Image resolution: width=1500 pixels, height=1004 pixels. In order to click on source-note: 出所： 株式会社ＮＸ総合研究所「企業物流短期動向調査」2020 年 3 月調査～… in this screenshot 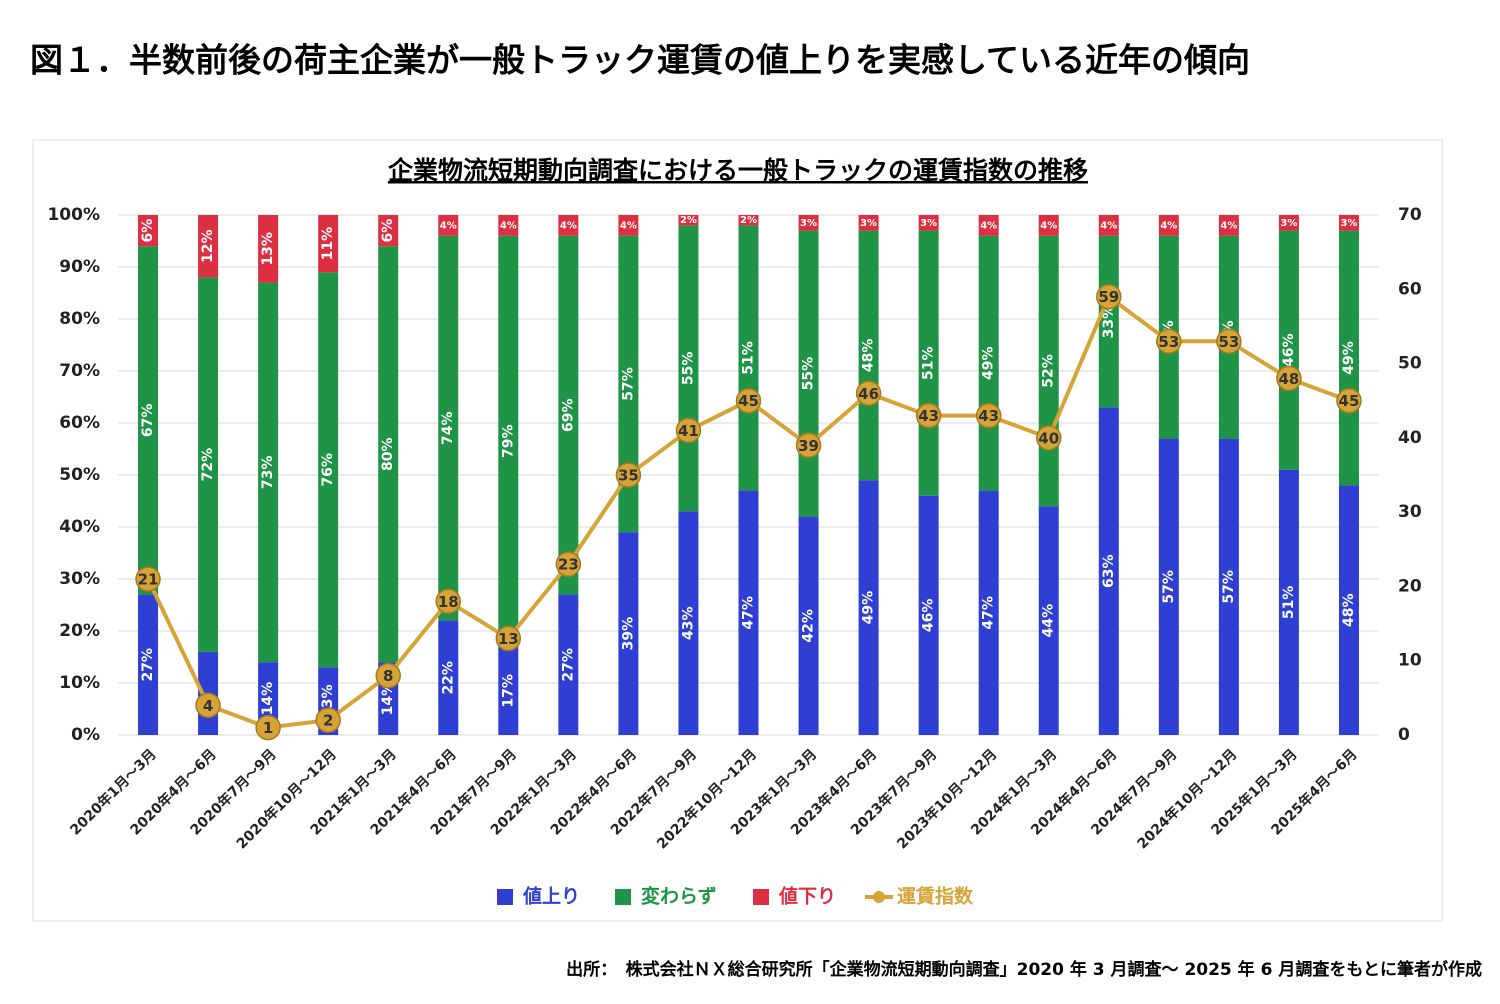, I will do `click(1024, 969)`.